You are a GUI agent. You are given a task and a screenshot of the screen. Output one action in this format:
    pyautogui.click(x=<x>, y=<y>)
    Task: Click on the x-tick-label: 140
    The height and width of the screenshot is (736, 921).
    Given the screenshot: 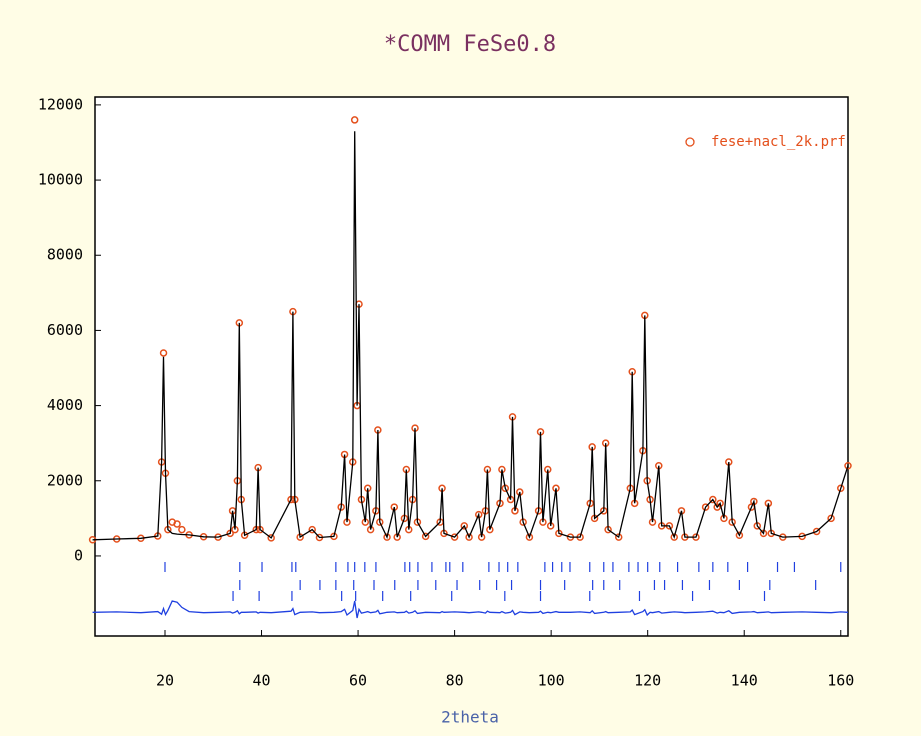 What is the action you would take?
    pyautogui.click(x=744, y=681)
    